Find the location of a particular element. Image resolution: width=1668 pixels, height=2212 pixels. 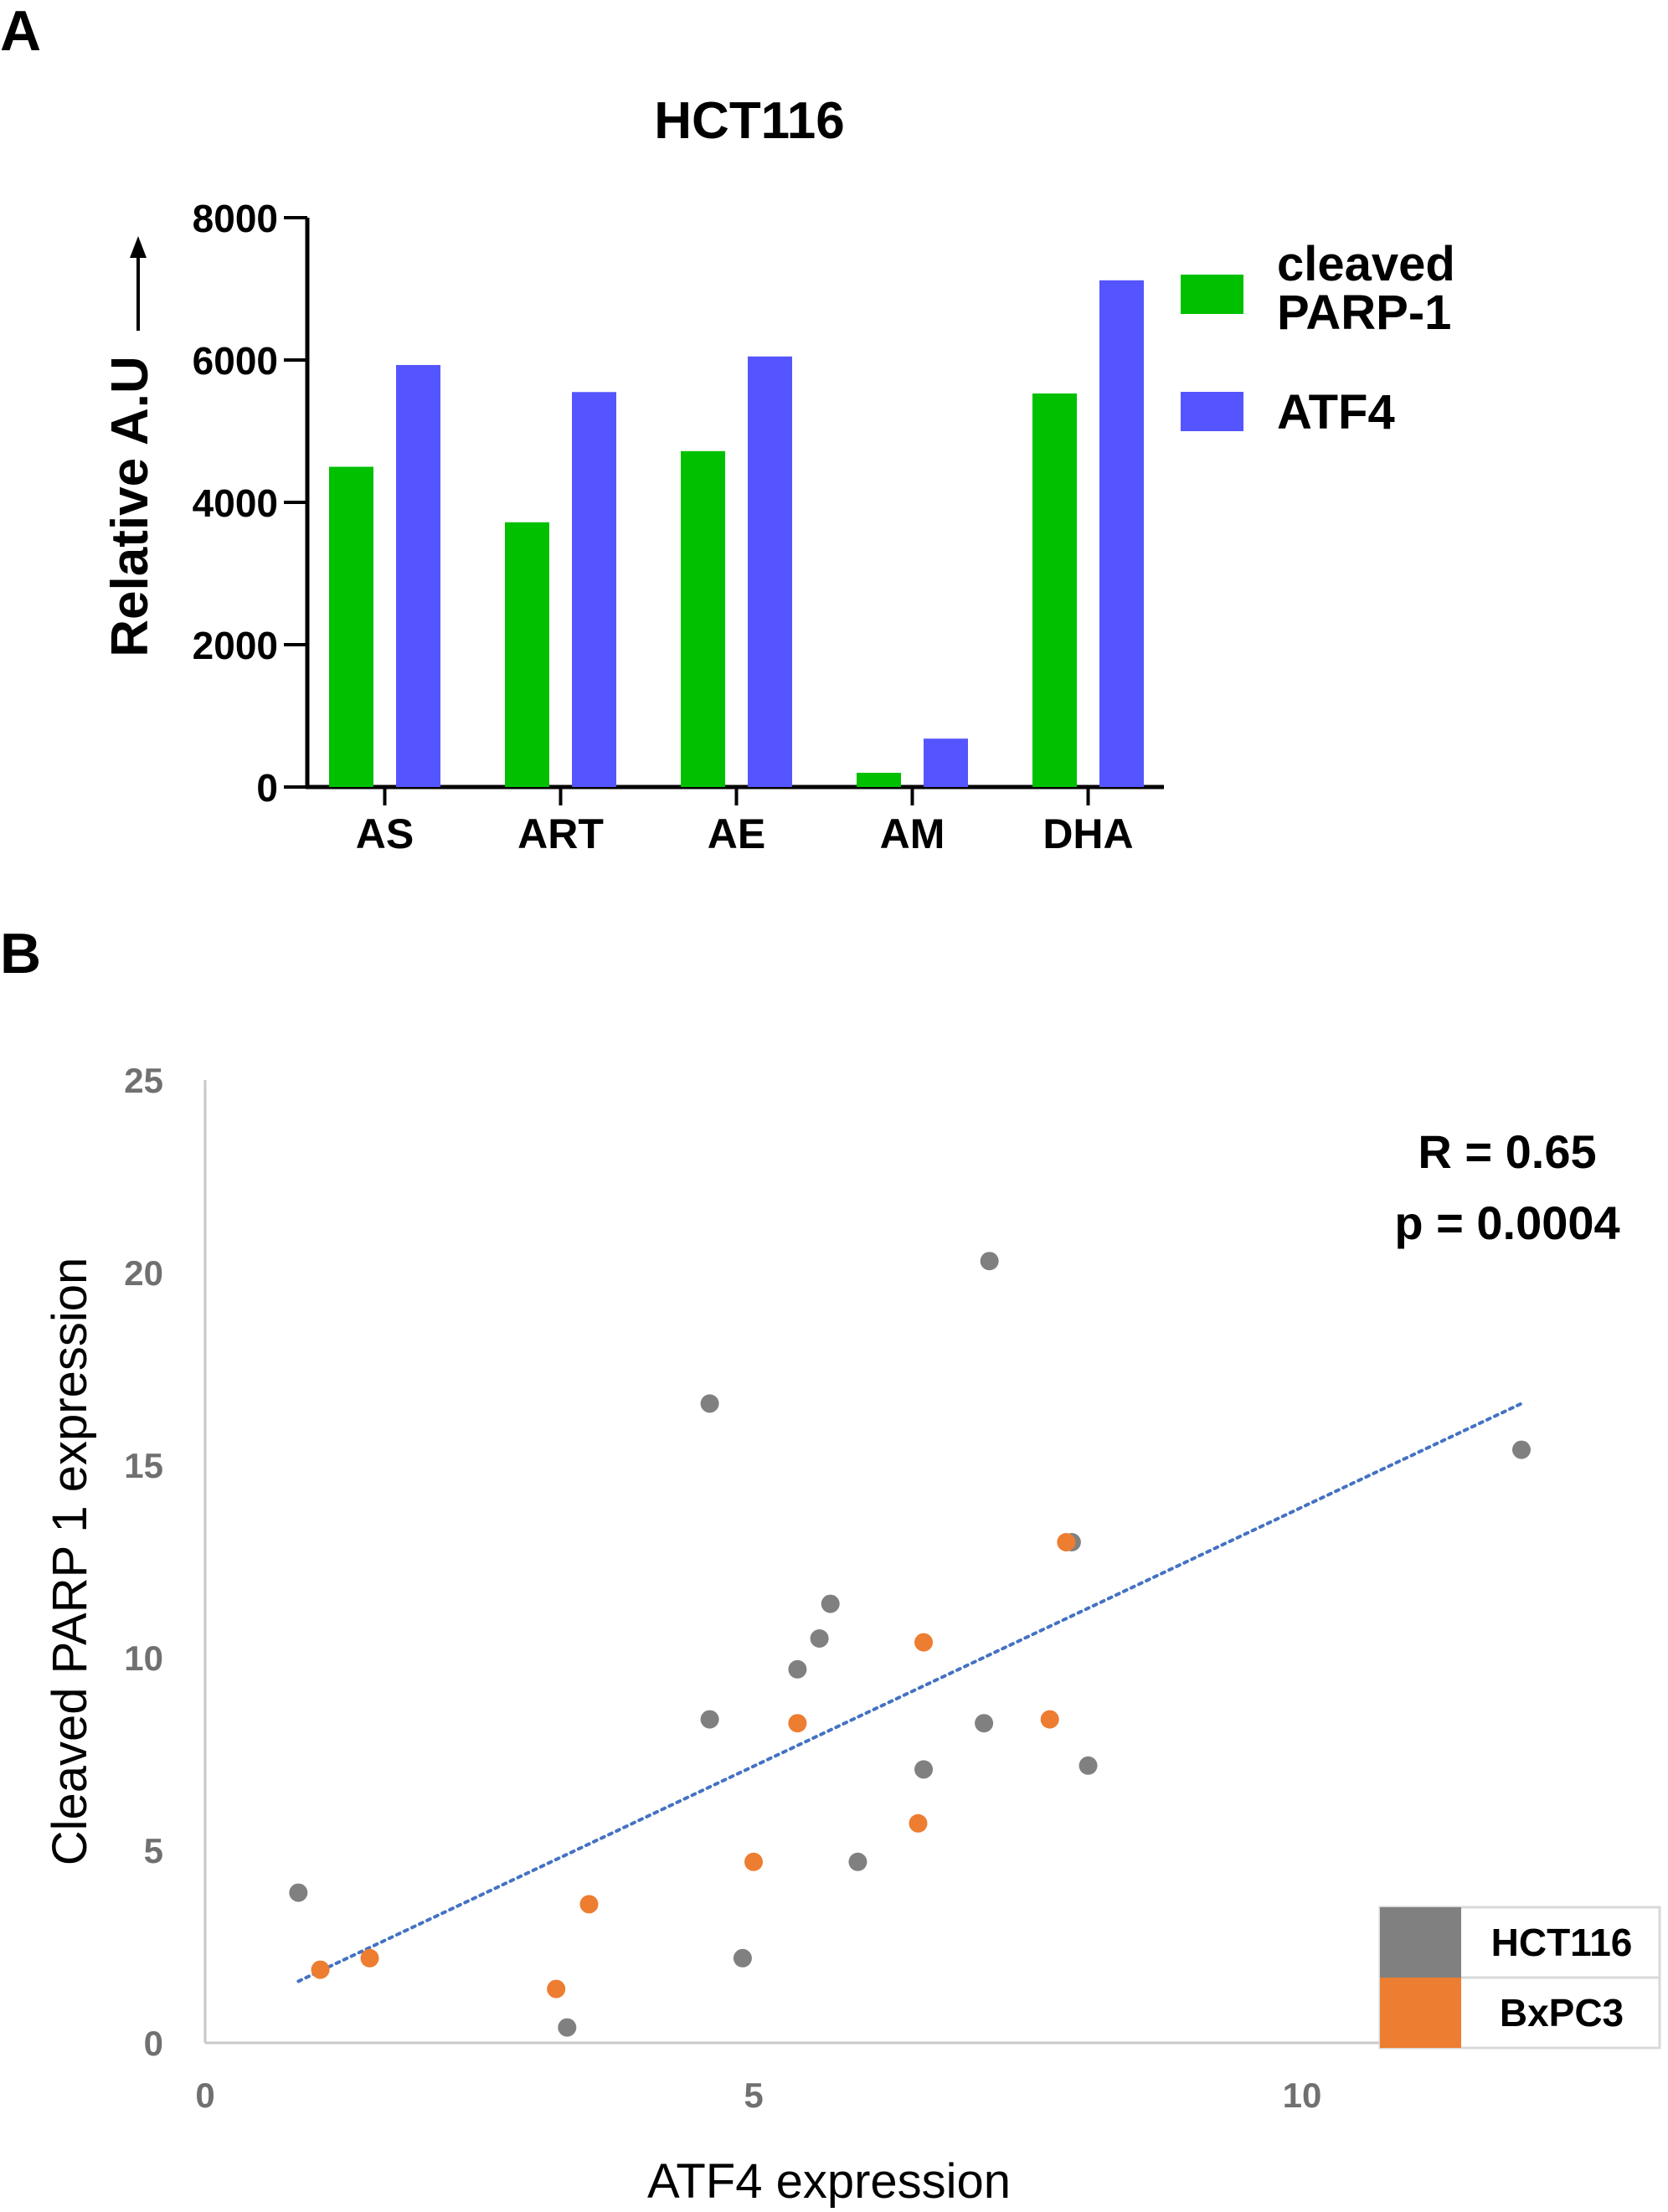

scatter-x-axis-label: ATF4 expression is located at coordinates (829, 2181).